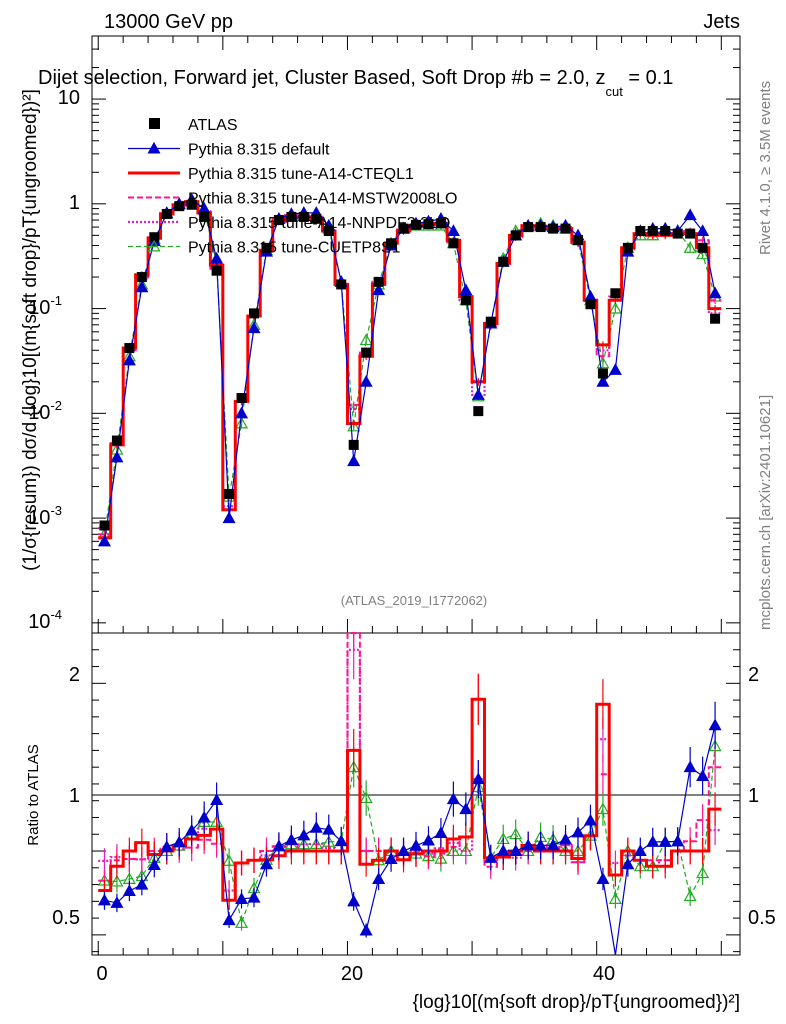  I want to click on legend-marker-triangle, so click(154, 147).